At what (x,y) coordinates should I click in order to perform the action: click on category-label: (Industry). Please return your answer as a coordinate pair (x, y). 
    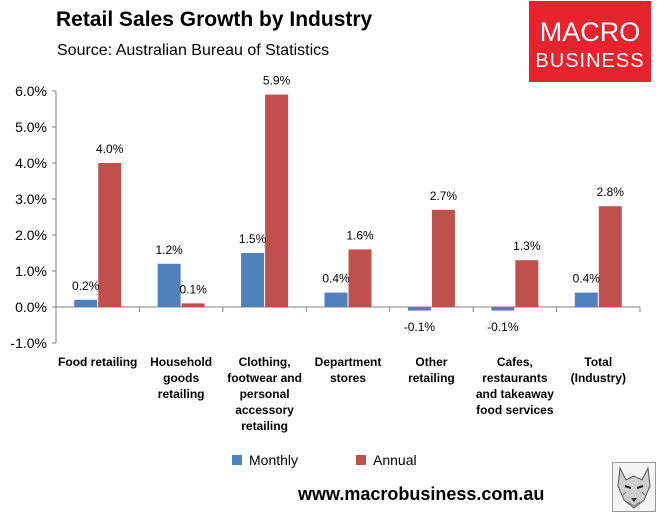
    Looking at the image, I should click on (598, 378).